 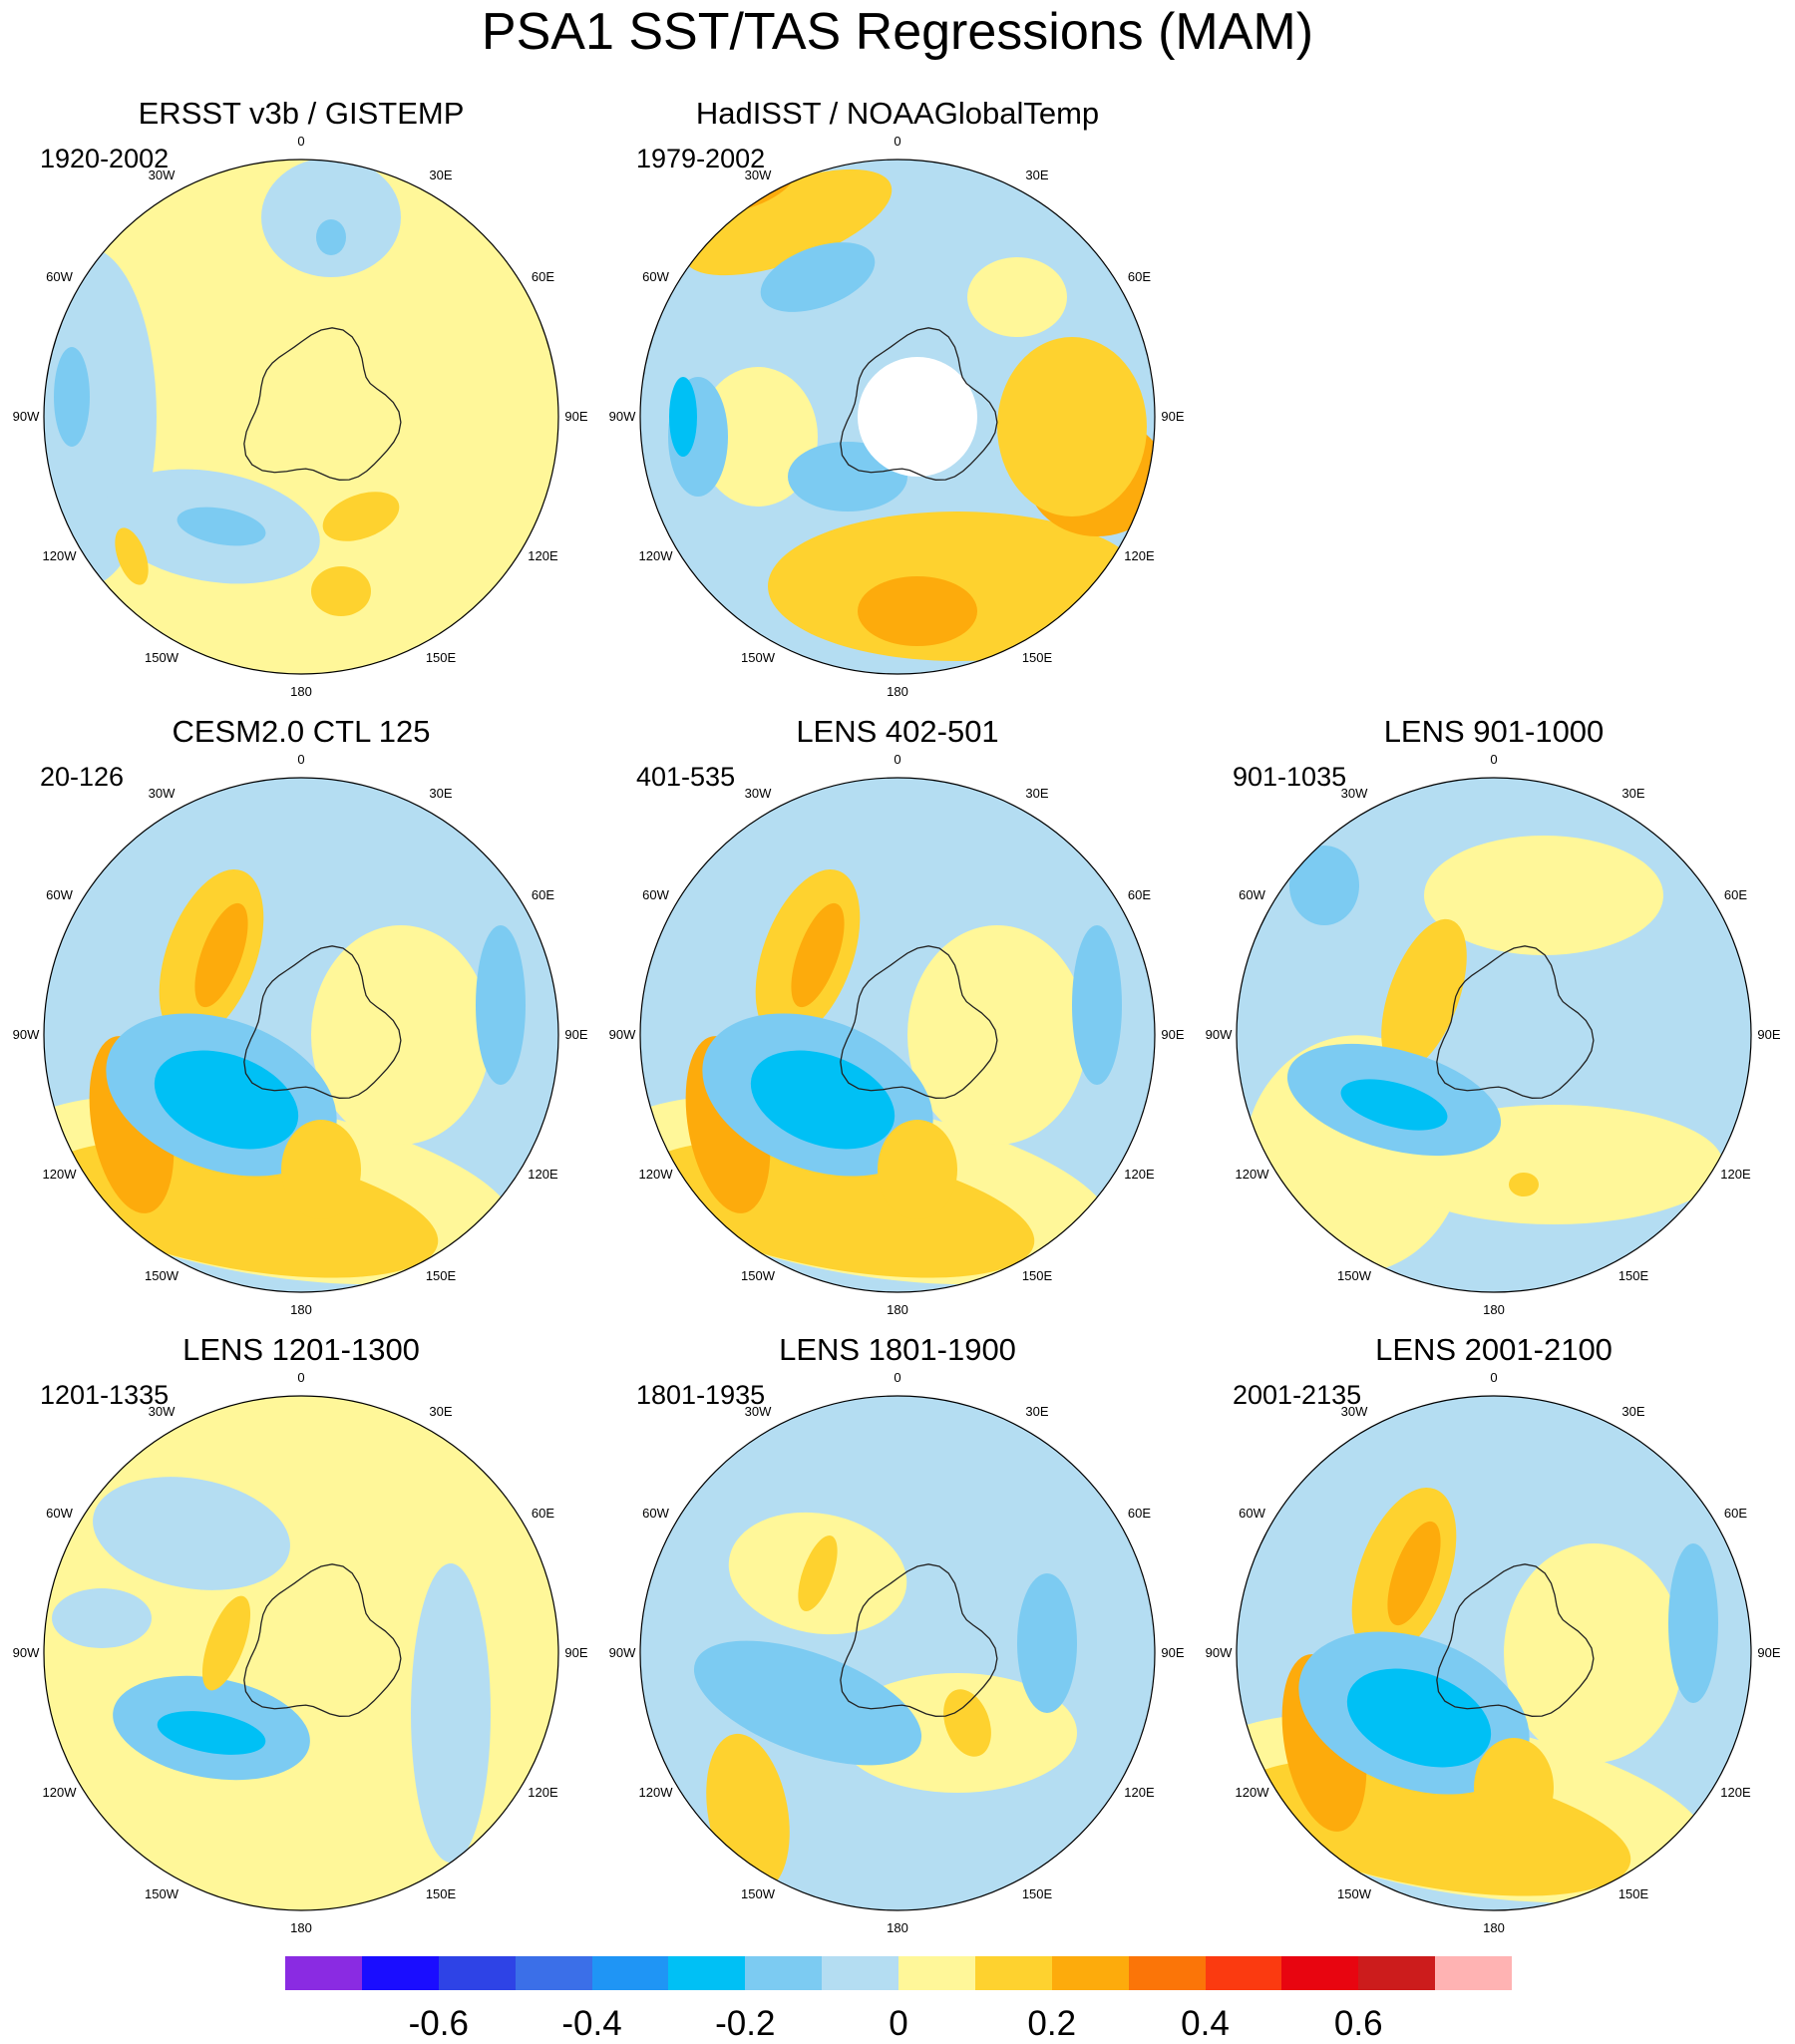 I want to click on panel-title: ERSST v3b / GISTEMP, so click(x=301, y=113).